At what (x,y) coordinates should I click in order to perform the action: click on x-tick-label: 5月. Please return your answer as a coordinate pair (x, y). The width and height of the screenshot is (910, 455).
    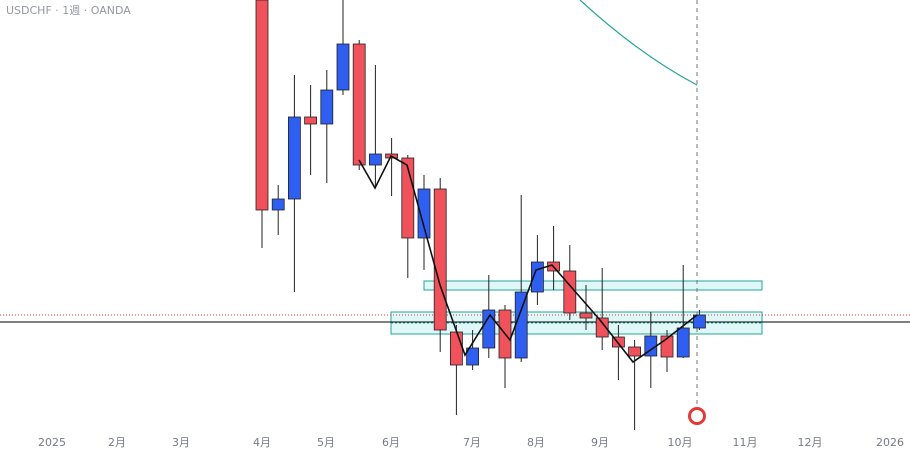
    Looking at the image, I should click on (326, 442).